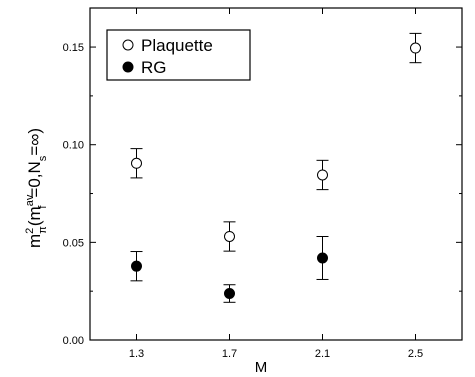  Describe the element at coordinates (30, 200) in the screenshot. I see `y-axis-title-sup2: av` at that location.